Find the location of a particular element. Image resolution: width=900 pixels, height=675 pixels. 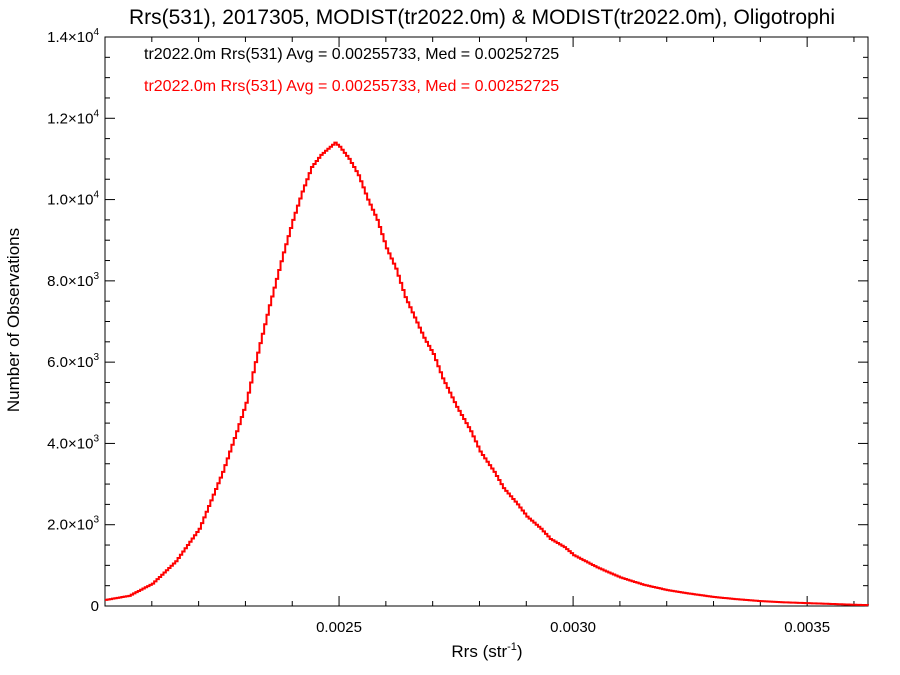

y-tick-label: 1.0×10⁴ is located at coordinates (73, 199).